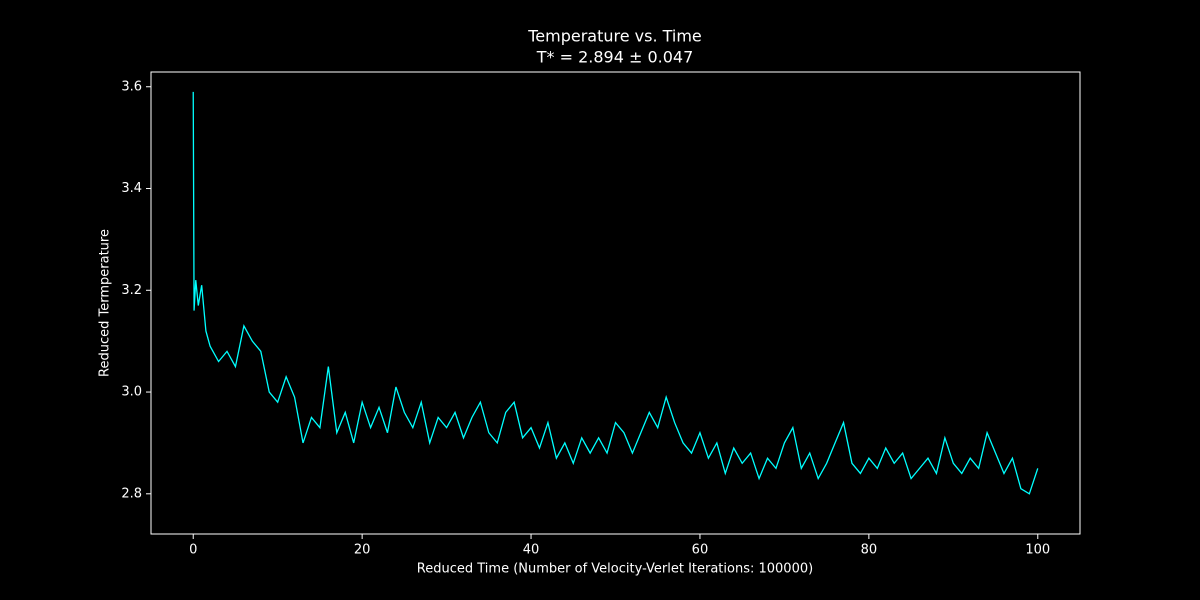 Image resolution: width=1200 pixels, height=600 pixels. Describe the element at coordinates (105, 303) in the screenshot. I see `y-axis-label: Reduced Termperature` at that location.